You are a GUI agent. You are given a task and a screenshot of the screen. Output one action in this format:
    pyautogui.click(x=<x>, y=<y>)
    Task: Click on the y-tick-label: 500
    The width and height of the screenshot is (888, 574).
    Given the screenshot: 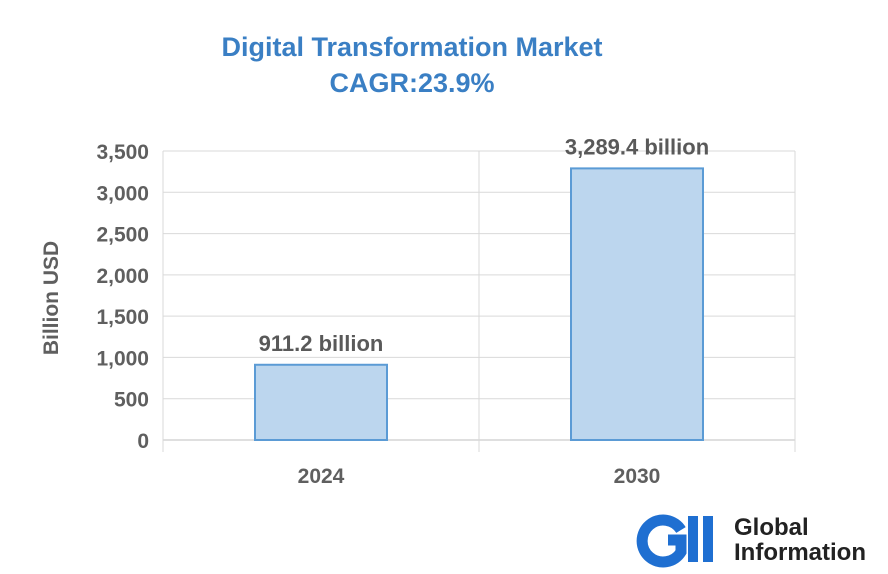 What is the action you would take?
    pyautogui.click(x=131, y=400)
    